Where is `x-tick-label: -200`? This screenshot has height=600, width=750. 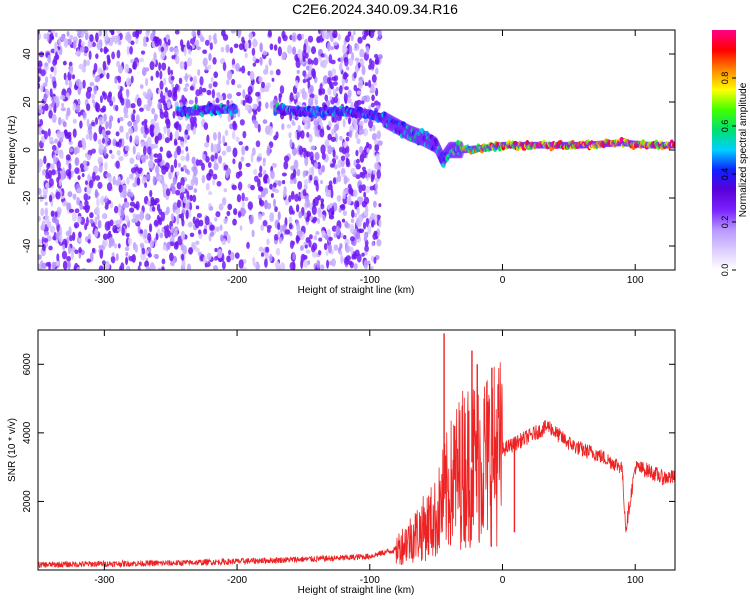
x-tick-label: -200 is located at coordinates (237, 280).